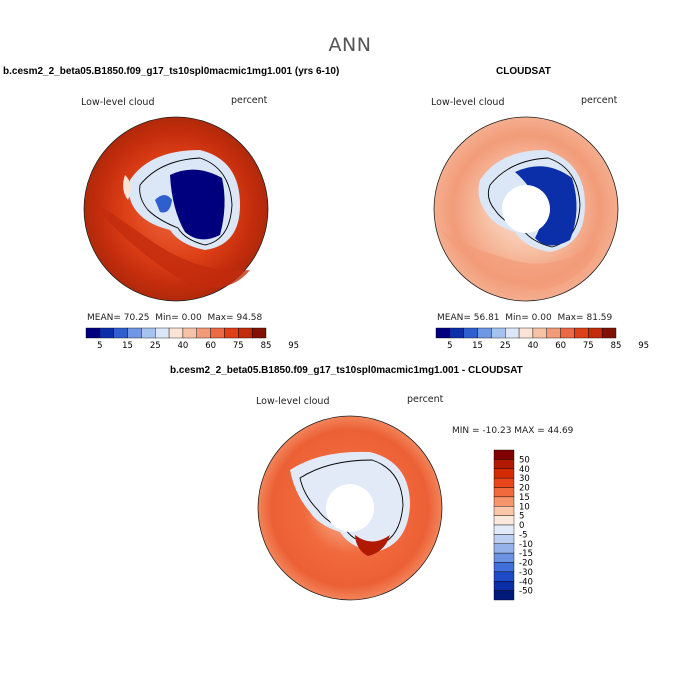 The image size is (700, 700). Describe the element at coordinates (197, 204) in the screenshot. I see `map-model-low-cloud` at that location.